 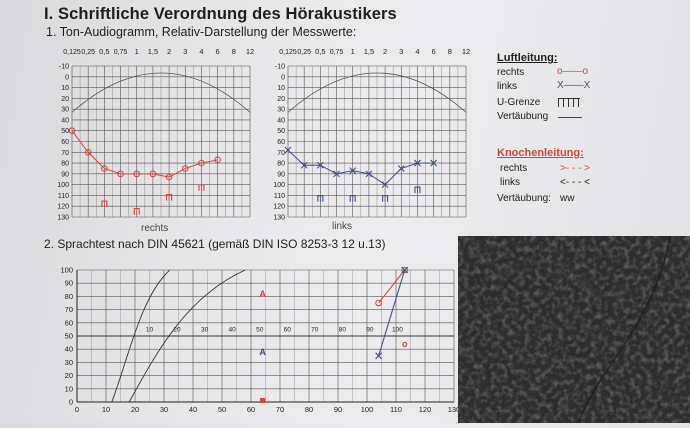 What do you see at coordinates (63, 207) in the screenshot?
I see `db-tick-label: 120` at bounding box center [63, 207].